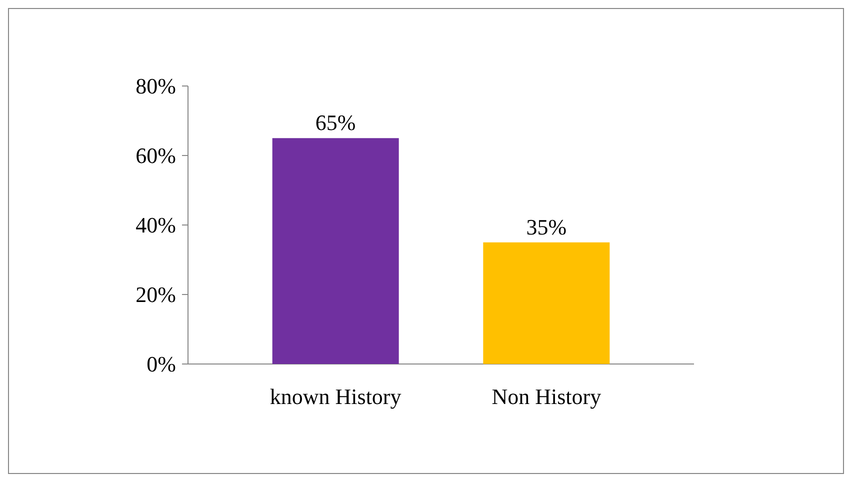  What do you see at coordinates (156, 86) in the screenshot?
I see `y-tick-label: 80%` at bounding box center [156, 86].